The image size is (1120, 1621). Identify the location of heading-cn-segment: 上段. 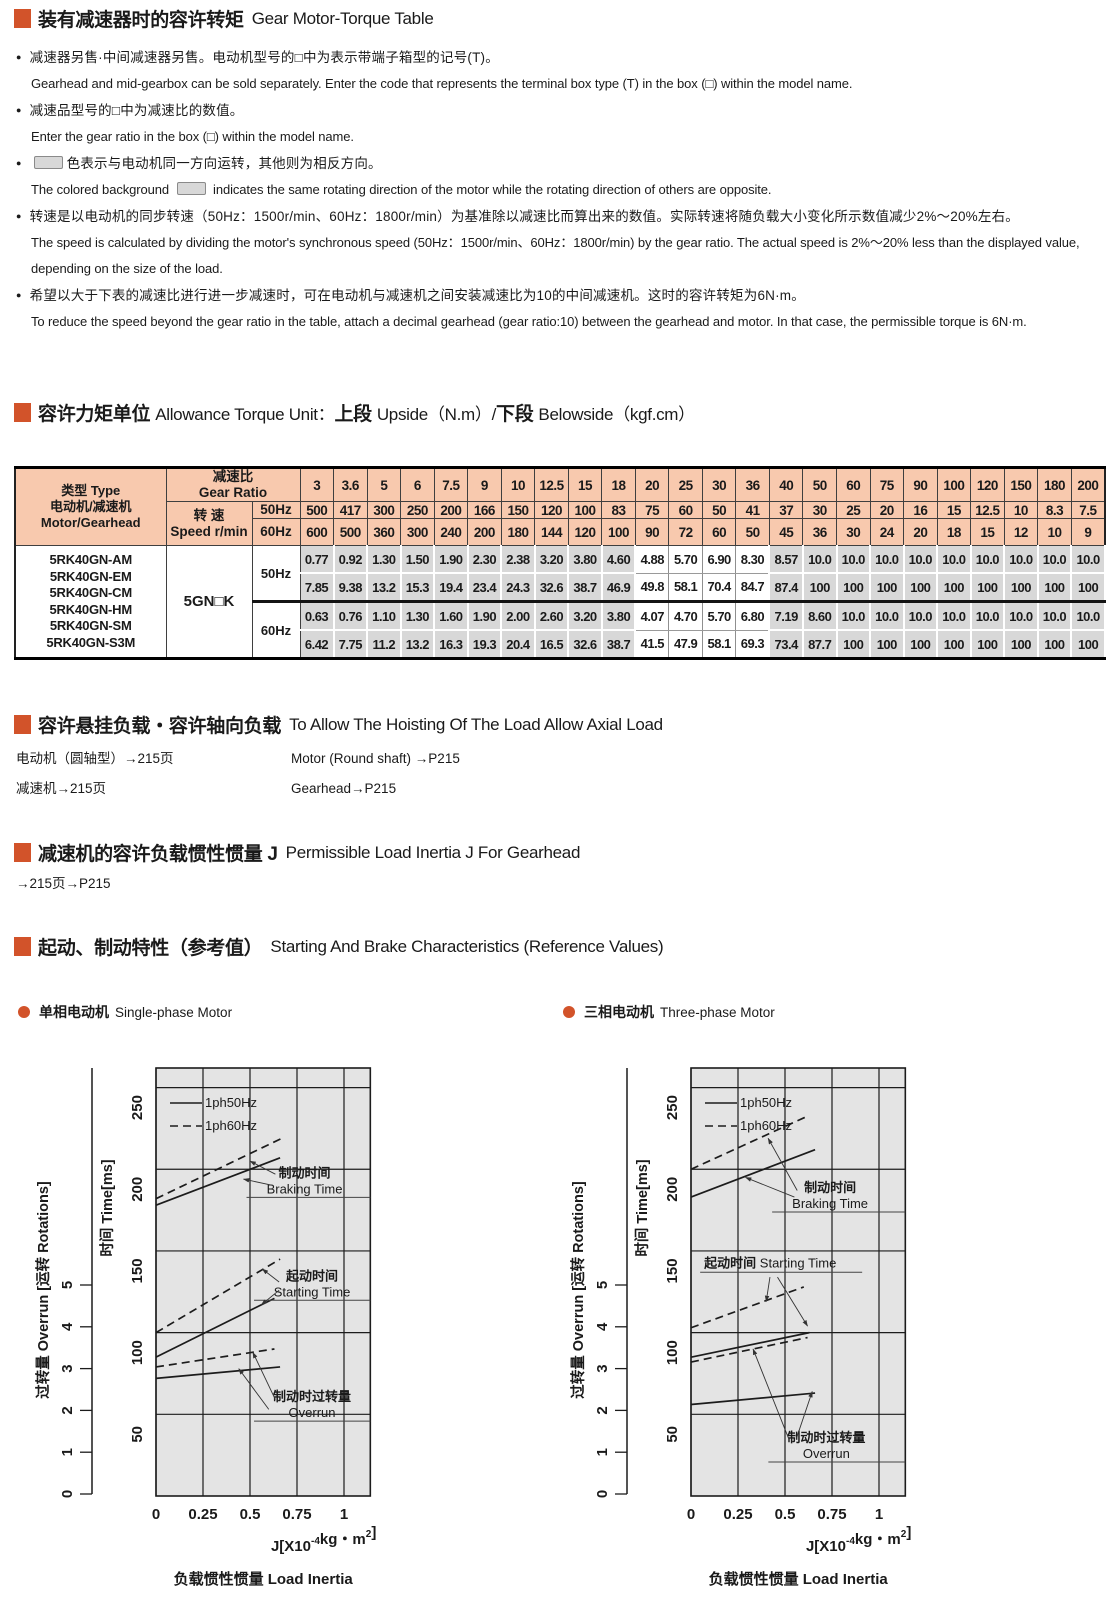
(355, 414).